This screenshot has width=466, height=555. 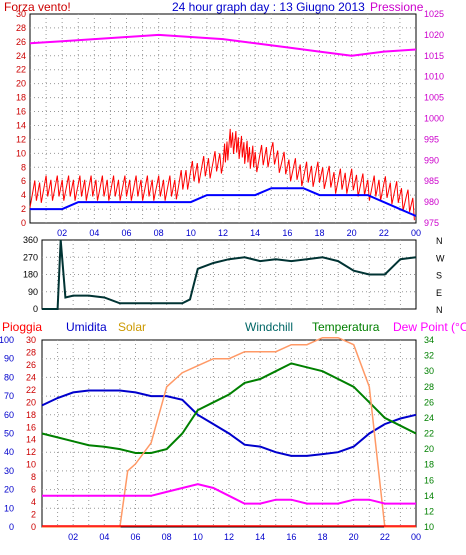 I want to click on p2-y-tick-0: 0, so click(x=35, y=309).